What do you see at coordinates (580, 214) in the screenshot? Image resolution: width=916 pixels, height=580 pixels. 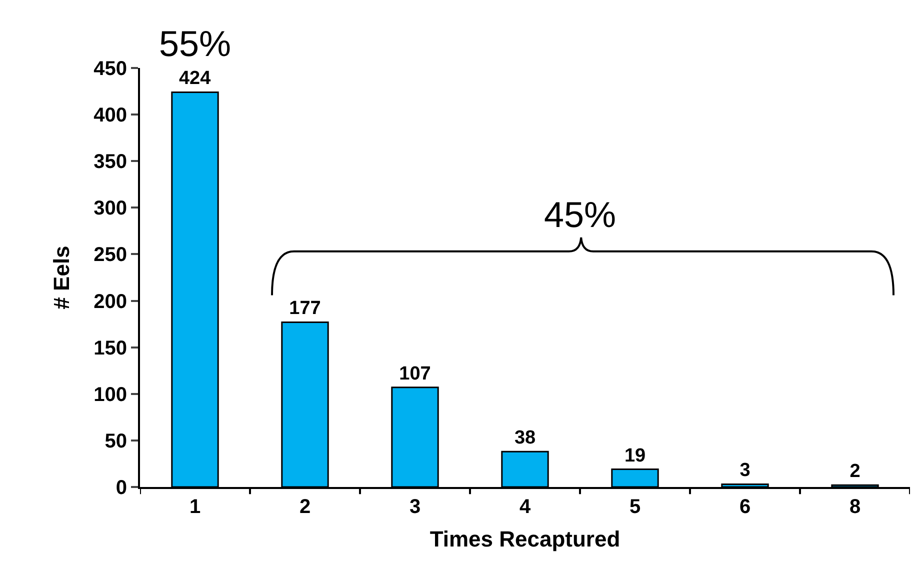 I see `annotation: 45%` at bounding box center [580, 214].